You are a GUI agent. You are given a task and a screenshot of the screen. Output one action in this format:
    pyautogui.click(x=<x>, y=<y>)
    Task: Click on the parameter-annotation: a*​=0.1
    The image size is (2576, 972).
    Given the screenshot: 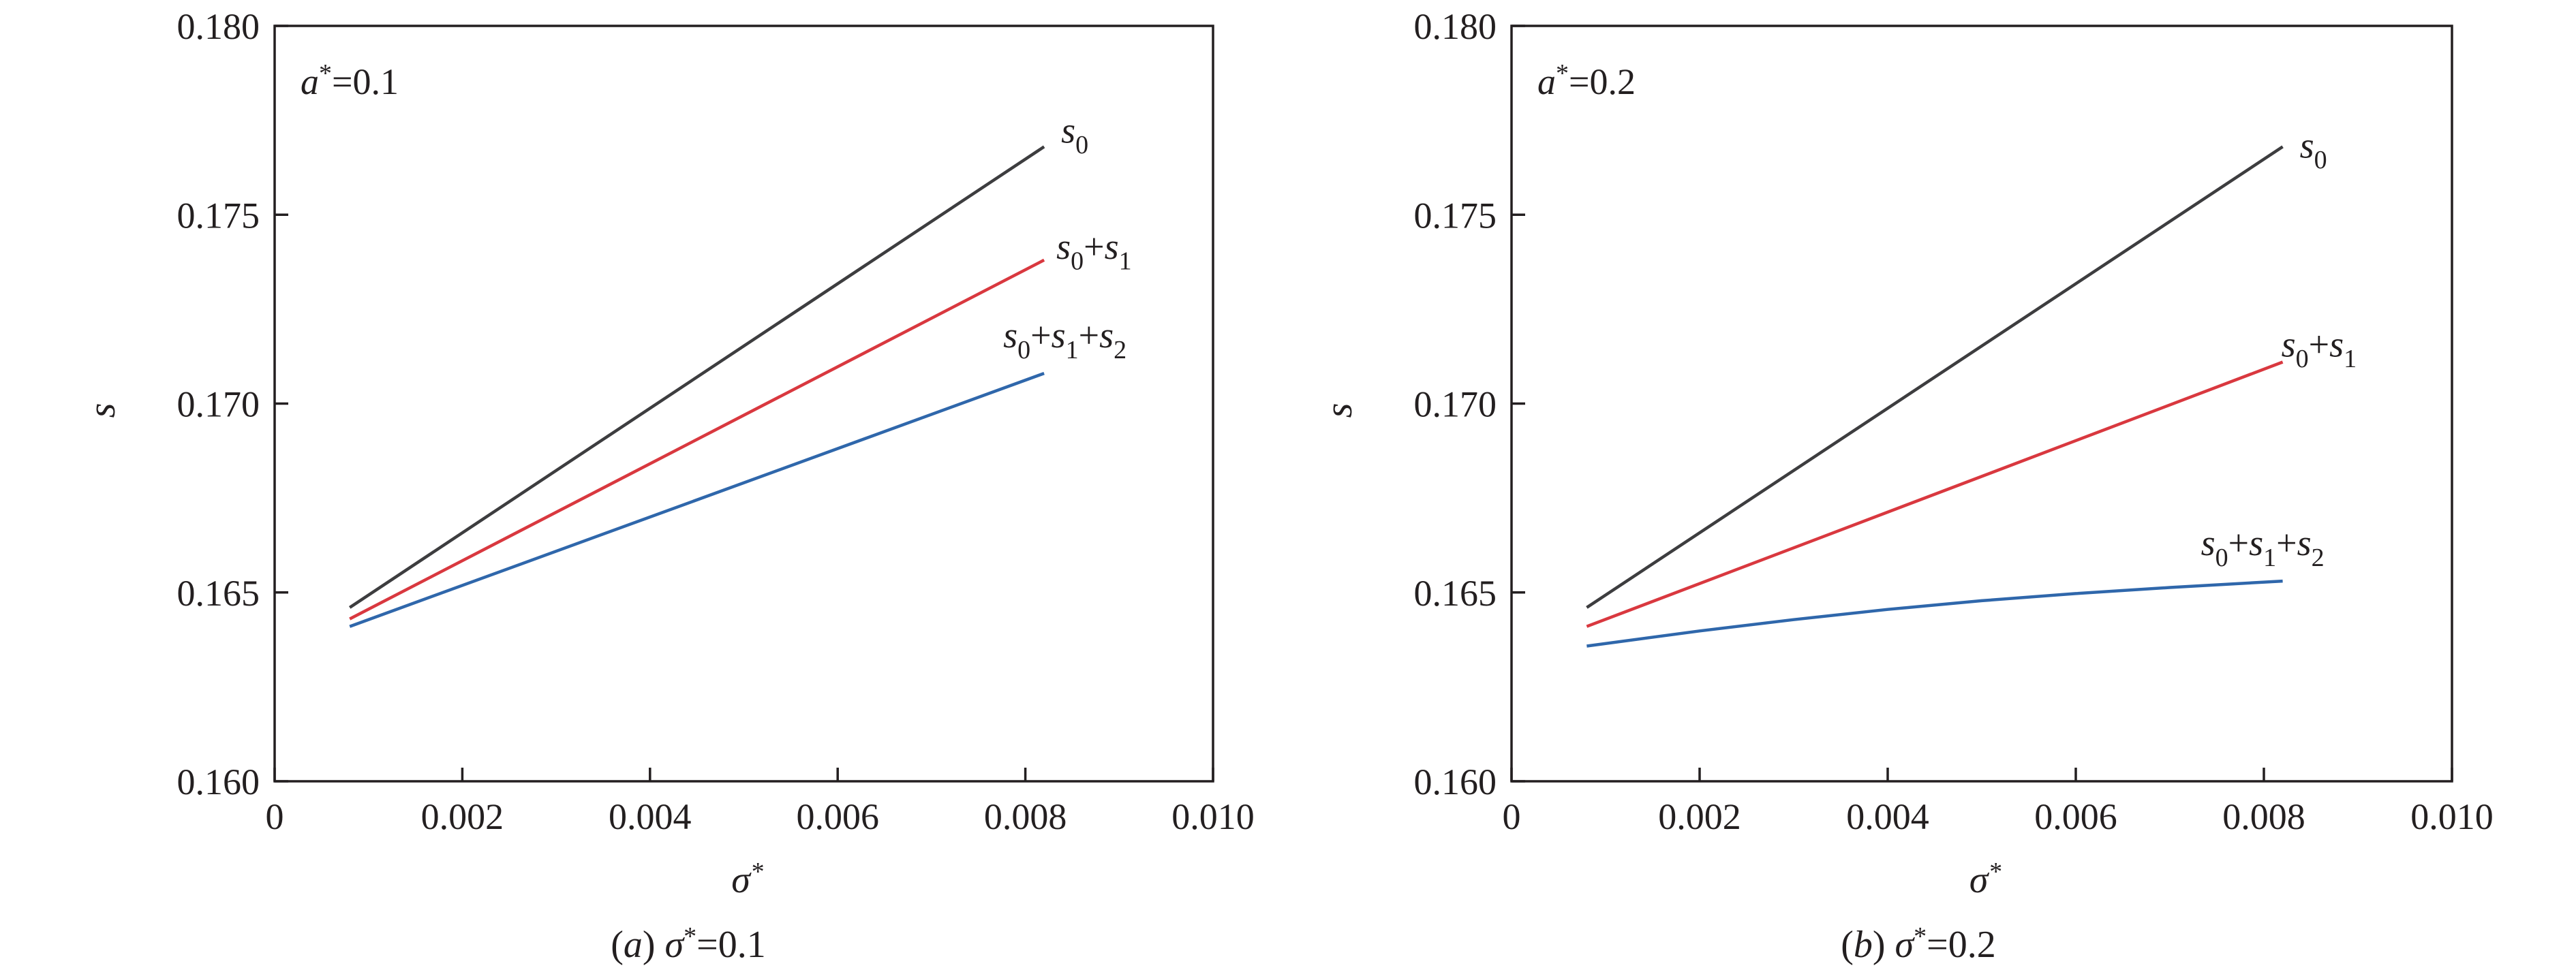 What is the action you would take?
    pyautogui.click(x=350, y=80)
    